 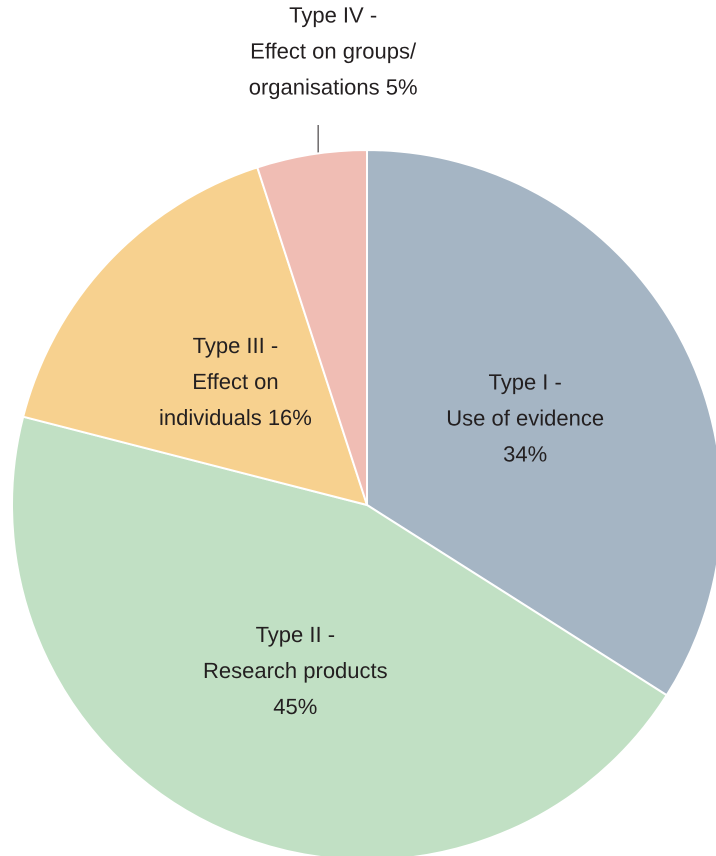 What do you see at coordinates (235, 381) in the screenshot?
I see `slice-label: Type III - Effect on individuals 16%` at bounding box center [235, 381].